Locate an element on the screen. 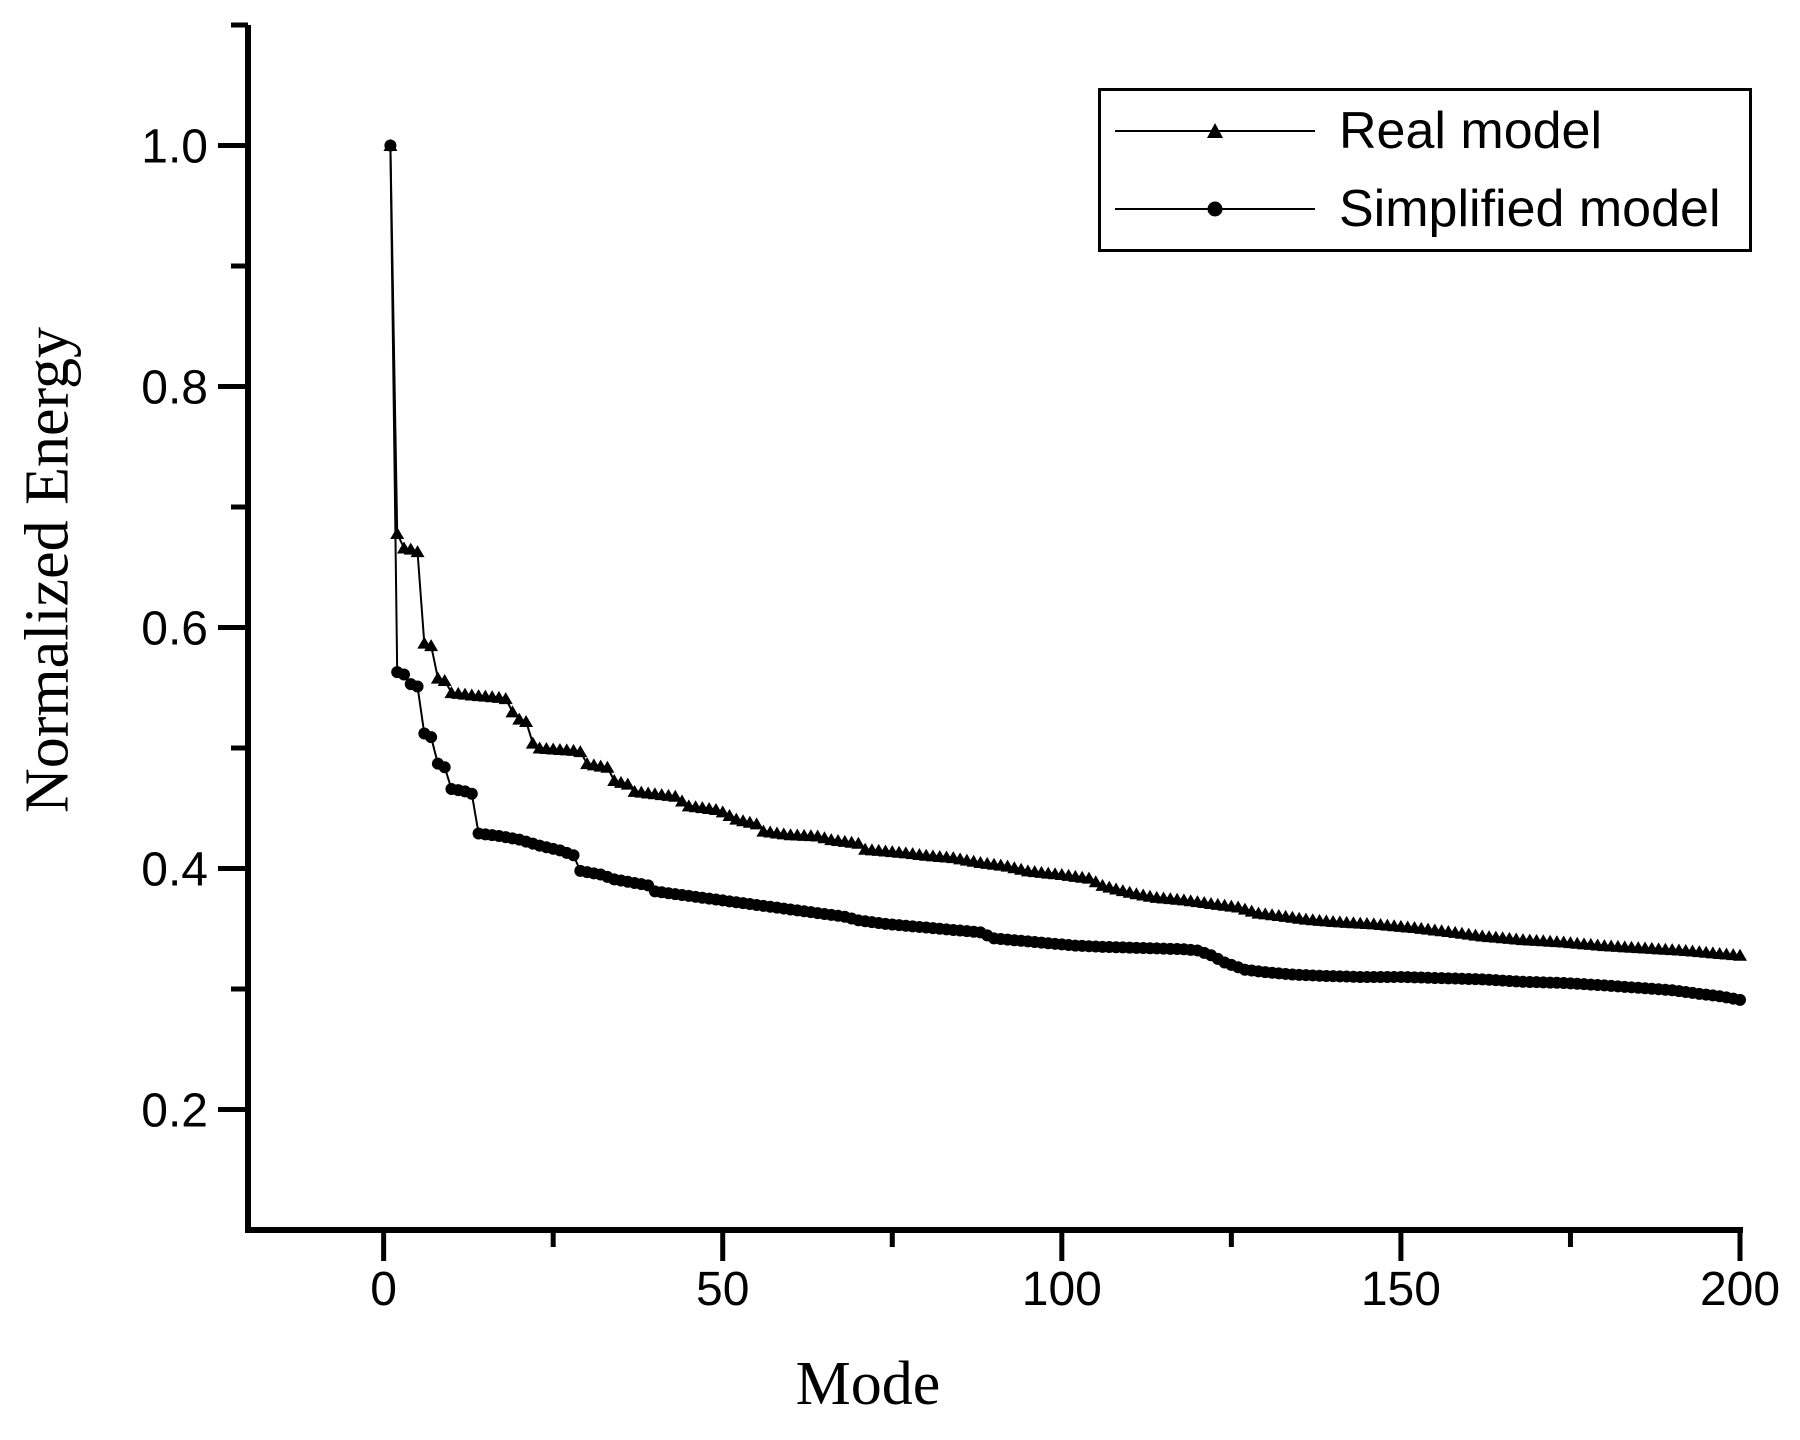 This screenshot has height=1440, width=1800. legend-item-real-model: Real model is located at coordinates (1429, 131).